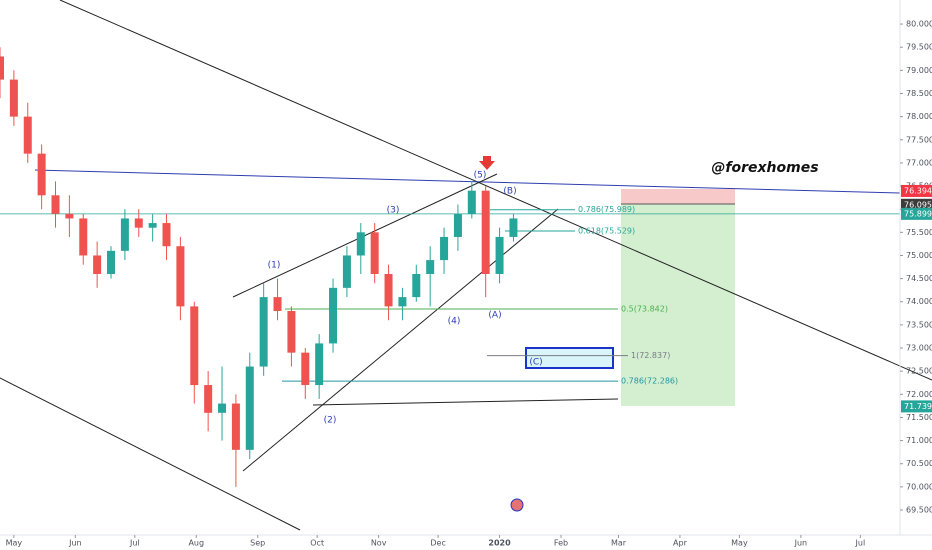 This screenshot has height=550, width=932. I want to click on y-tick-label: 75.500, so click(919, 232).